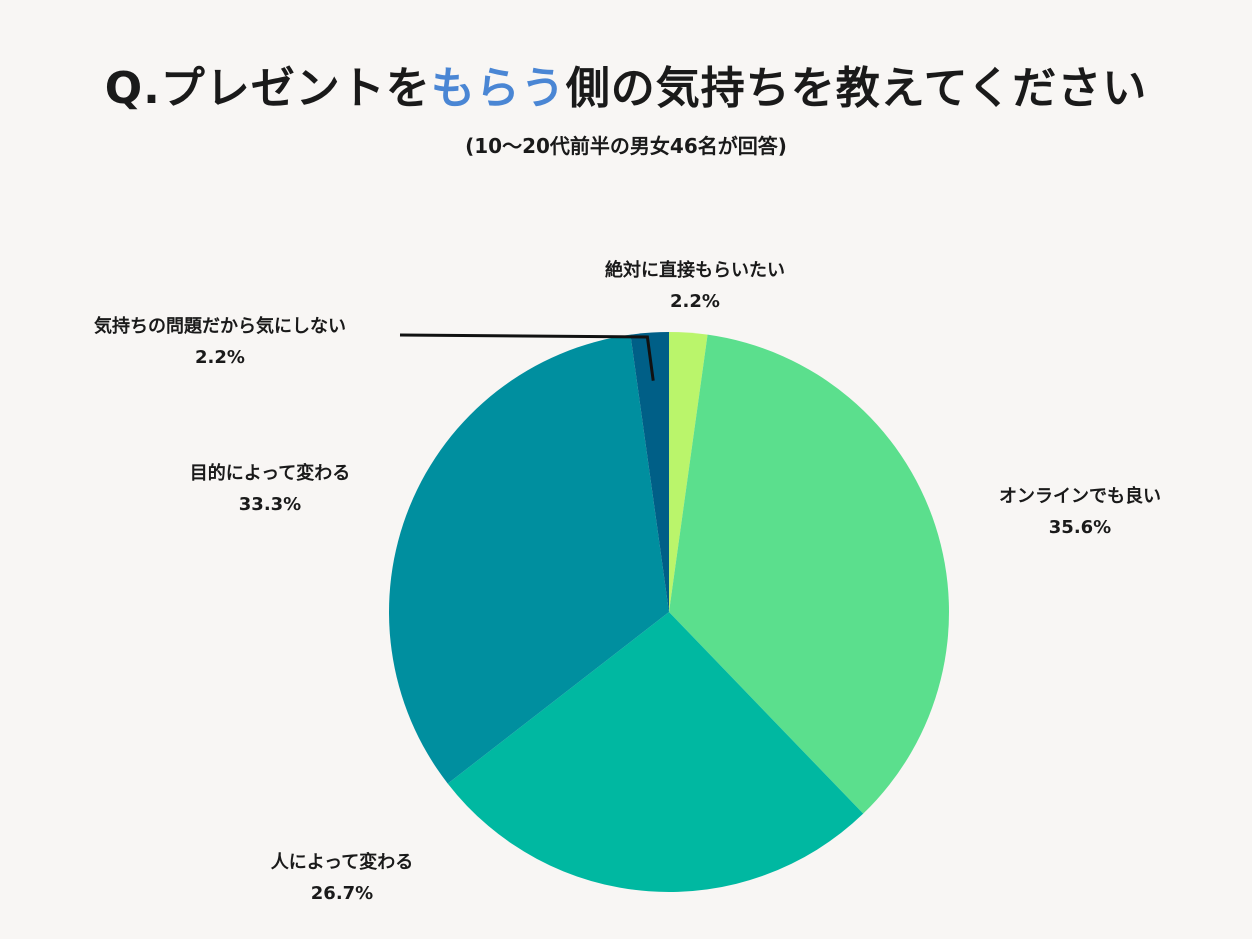 The width and height of the screenshot is (1252, 939). Describe the element at coordinates (220, 342) in the screenshot. I see `slice-label-4: 気持ちの問題だから気にしない 2.2%` at that location.